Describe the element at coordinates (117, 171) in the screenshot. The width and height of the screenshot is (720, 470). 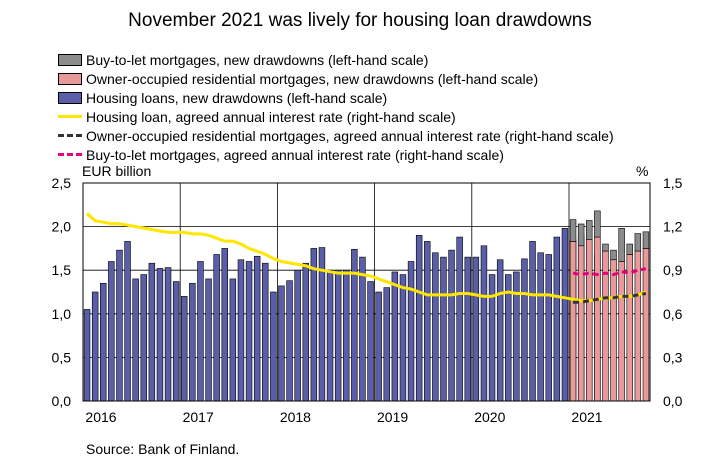
I see `left-axis-unit: EUR billion` at that location.